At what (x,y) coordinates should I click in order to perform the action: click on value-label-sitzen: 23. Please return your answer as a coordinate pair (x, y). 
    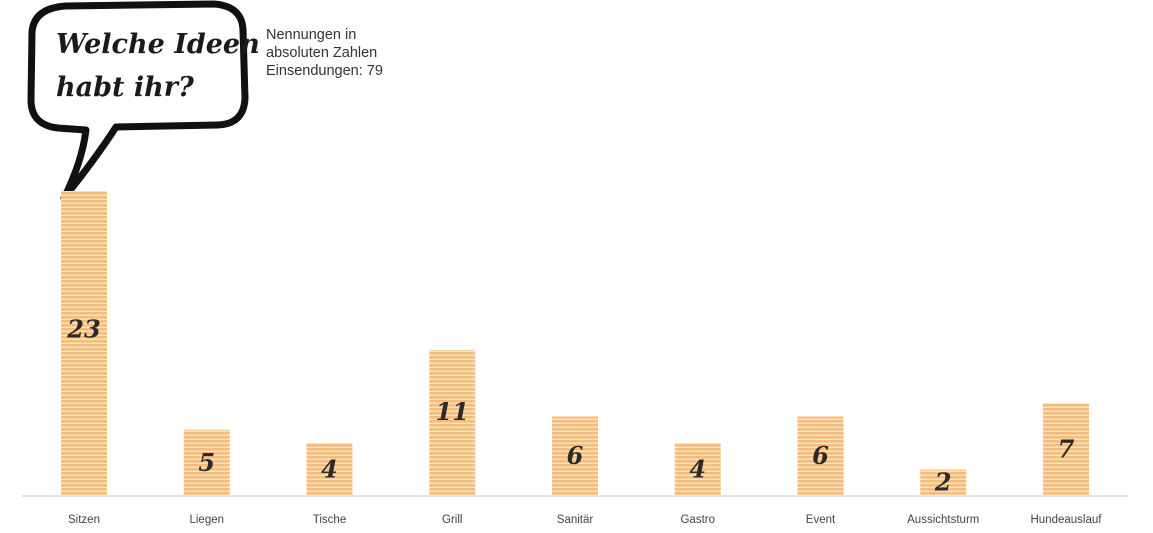
    Looking at the image, I should click on (83, 328).